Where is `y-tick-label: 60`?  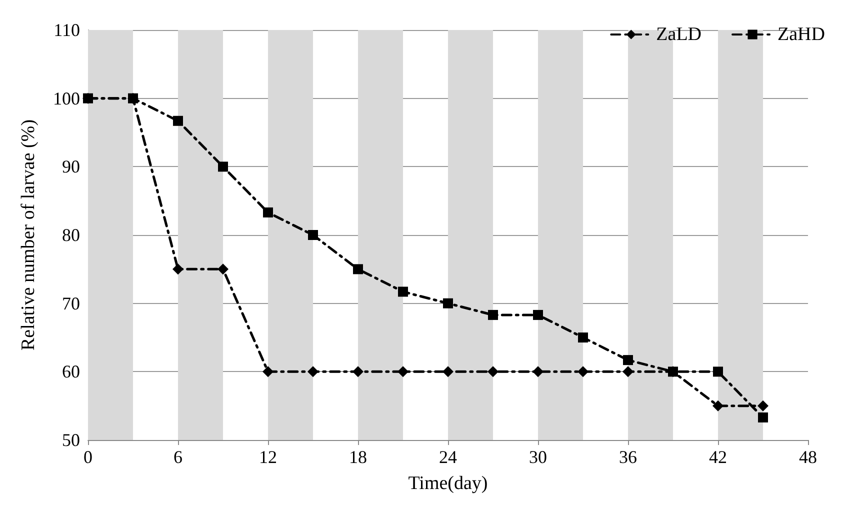 y-tick-label: 60 is located at coordinates (71, 372).